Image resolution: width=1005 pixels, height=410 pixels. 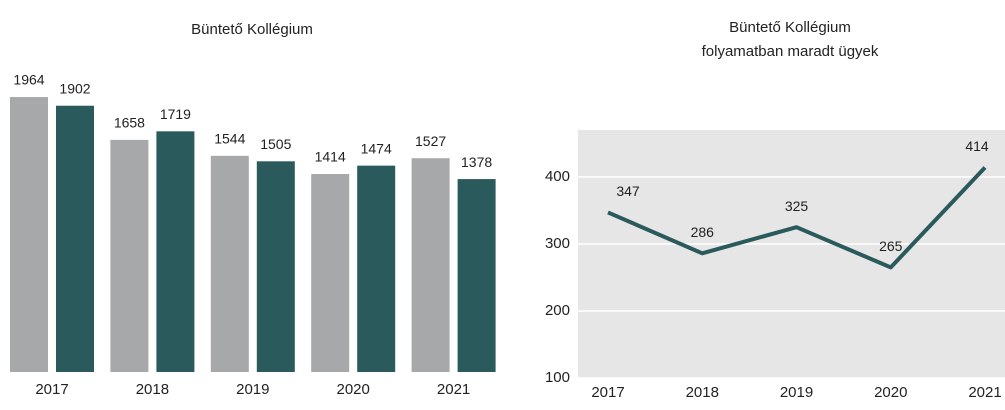 I want to click on chart-subtitle: folyamatban maradt ügyek, so click(x=790, y=51).